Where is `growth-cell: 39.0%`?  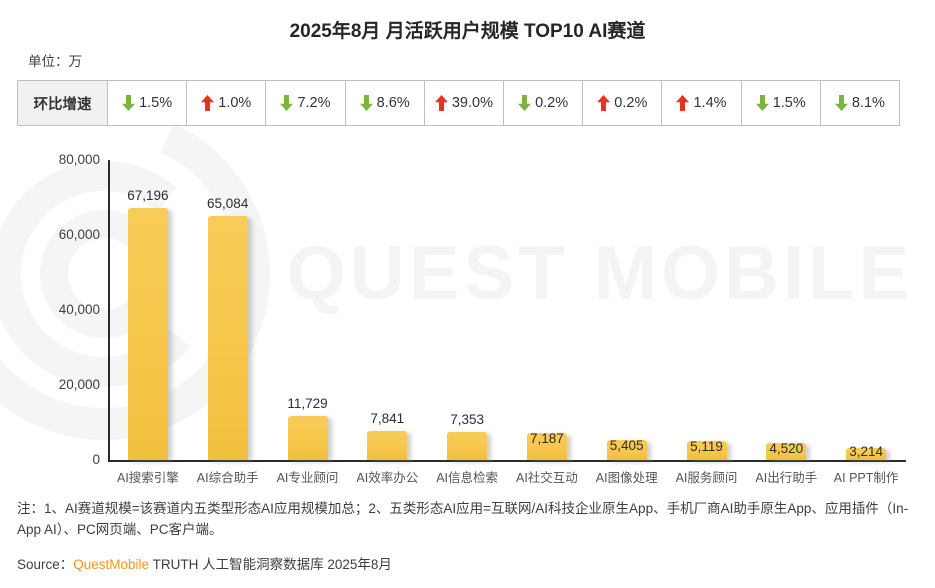 growth-cell: 39.0% is located at coordinates (464, 103).